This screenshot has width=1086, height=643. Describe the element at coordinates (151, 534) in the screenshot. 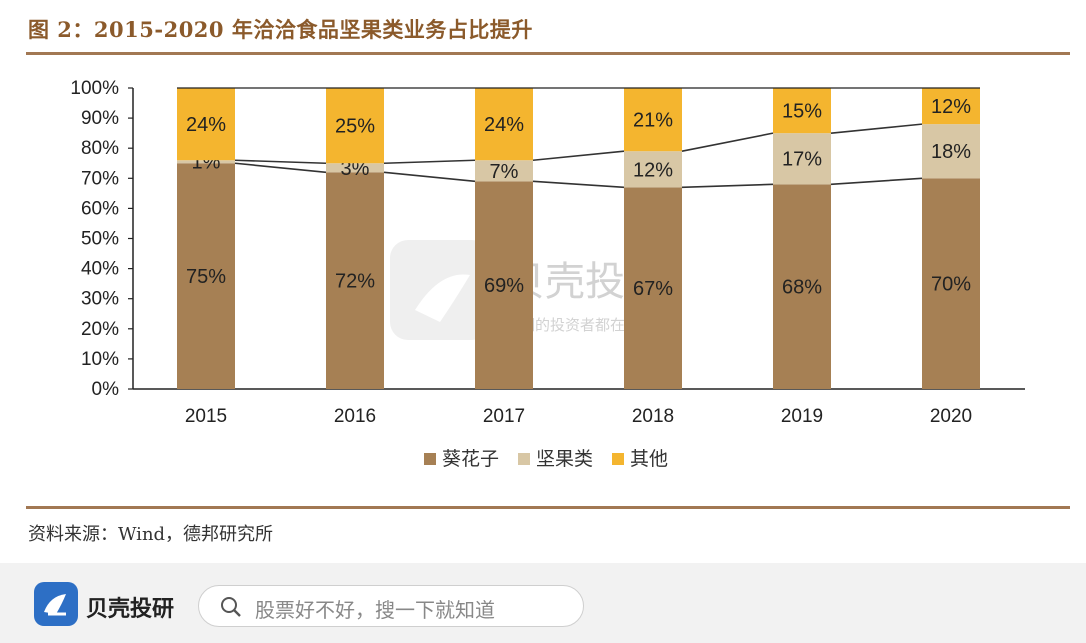

I see `source-note: 资料来源：Wind，德邦研究所` at that location.